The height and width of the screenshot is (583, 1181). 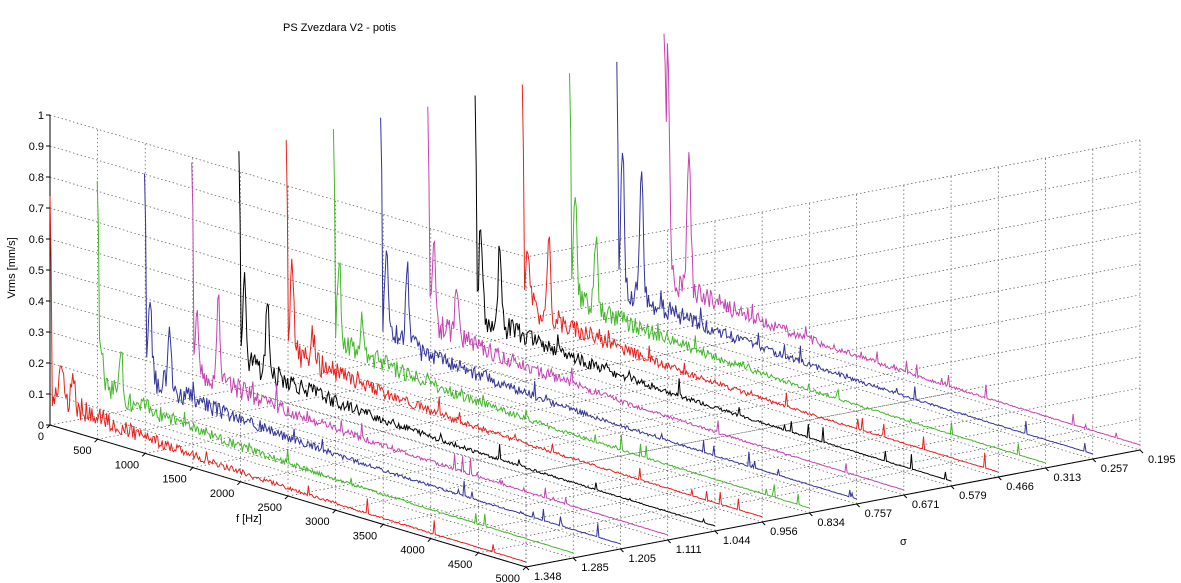 What do you see at coordinates (689, 550) in the screenshot?
I see `y-tick-label: 1.111` at bounding box center [689, 550].